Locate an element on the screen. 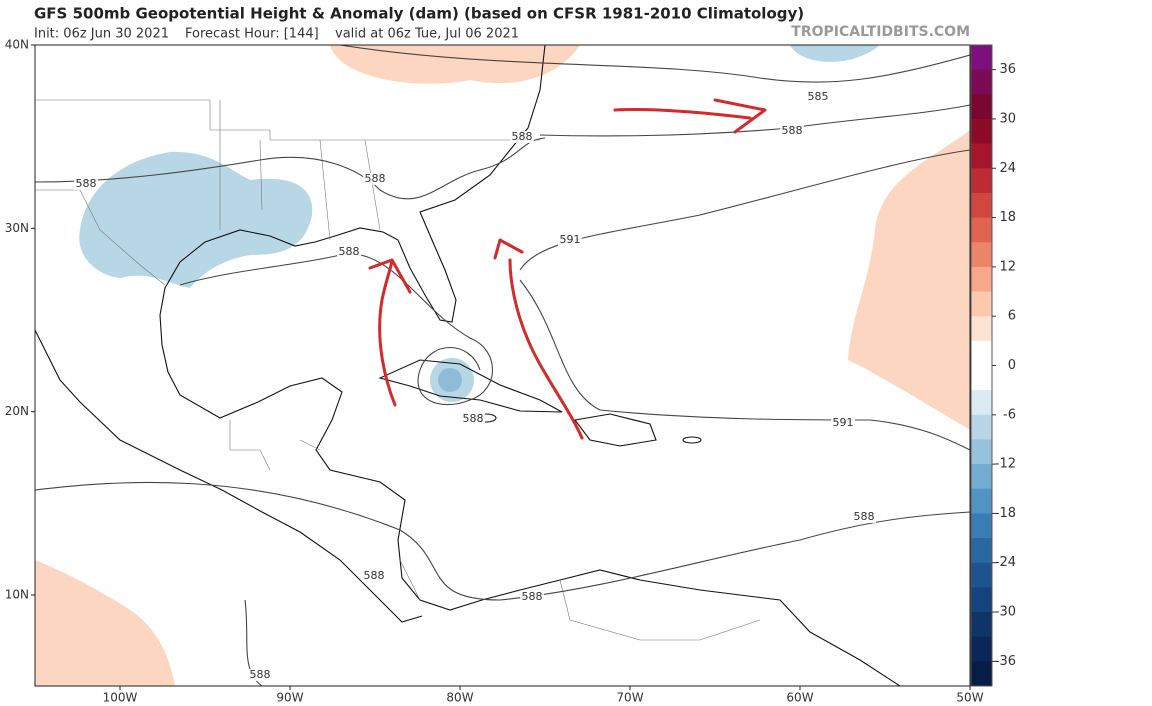 The width and height of the screenshot is (1152, 706). colorbar-label: -30 is located at coordinates (1005, 612).